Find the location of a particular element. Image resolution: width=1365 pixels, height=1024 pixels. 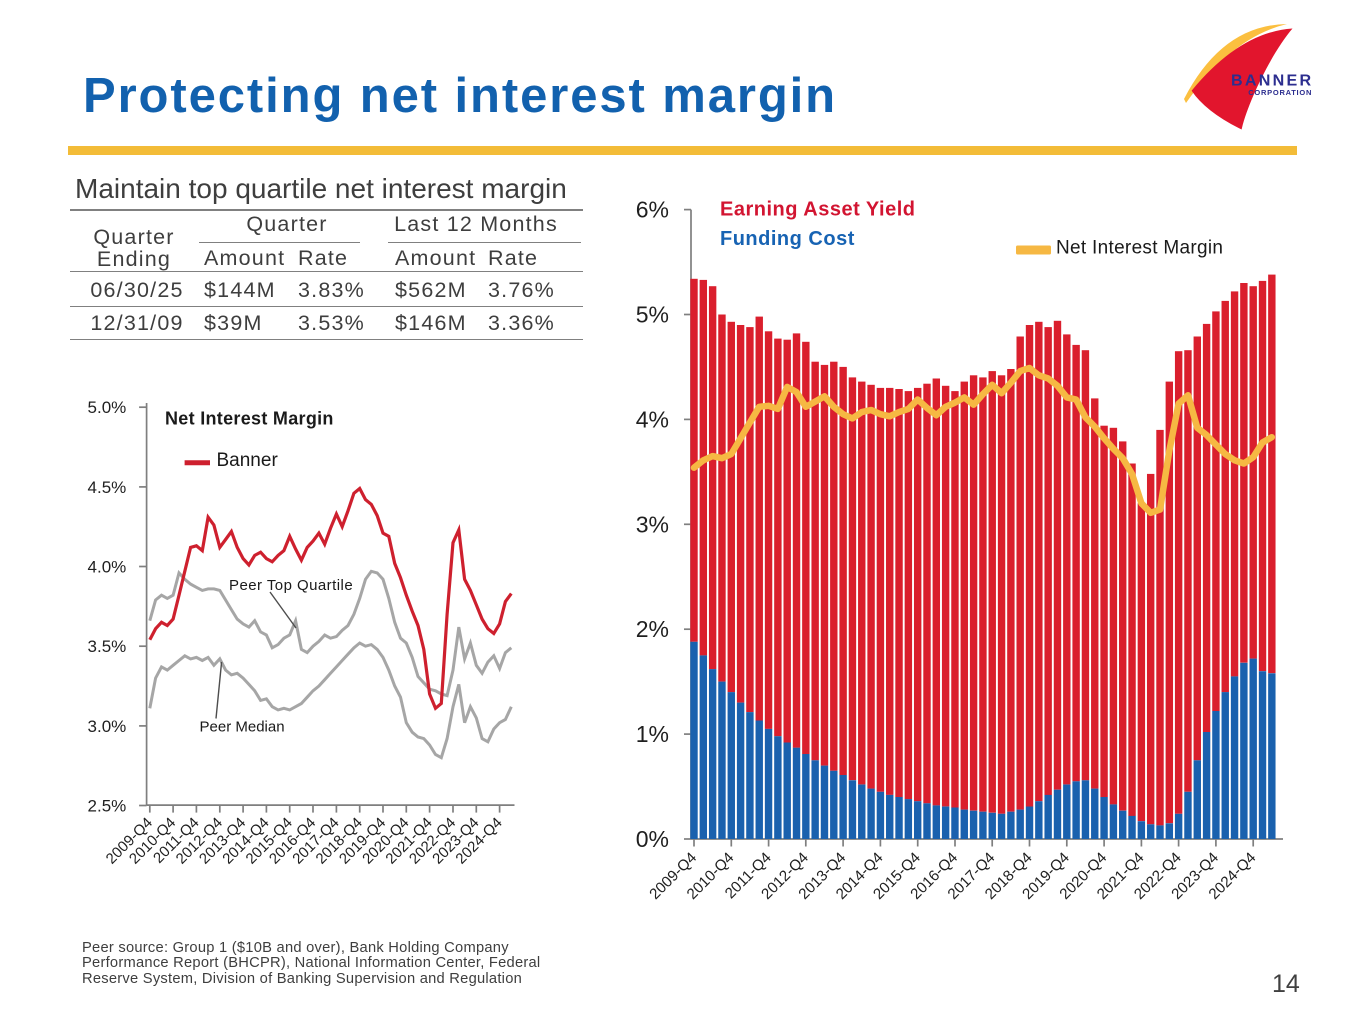

svg-text: 3% is located at coordinates (652, 524).